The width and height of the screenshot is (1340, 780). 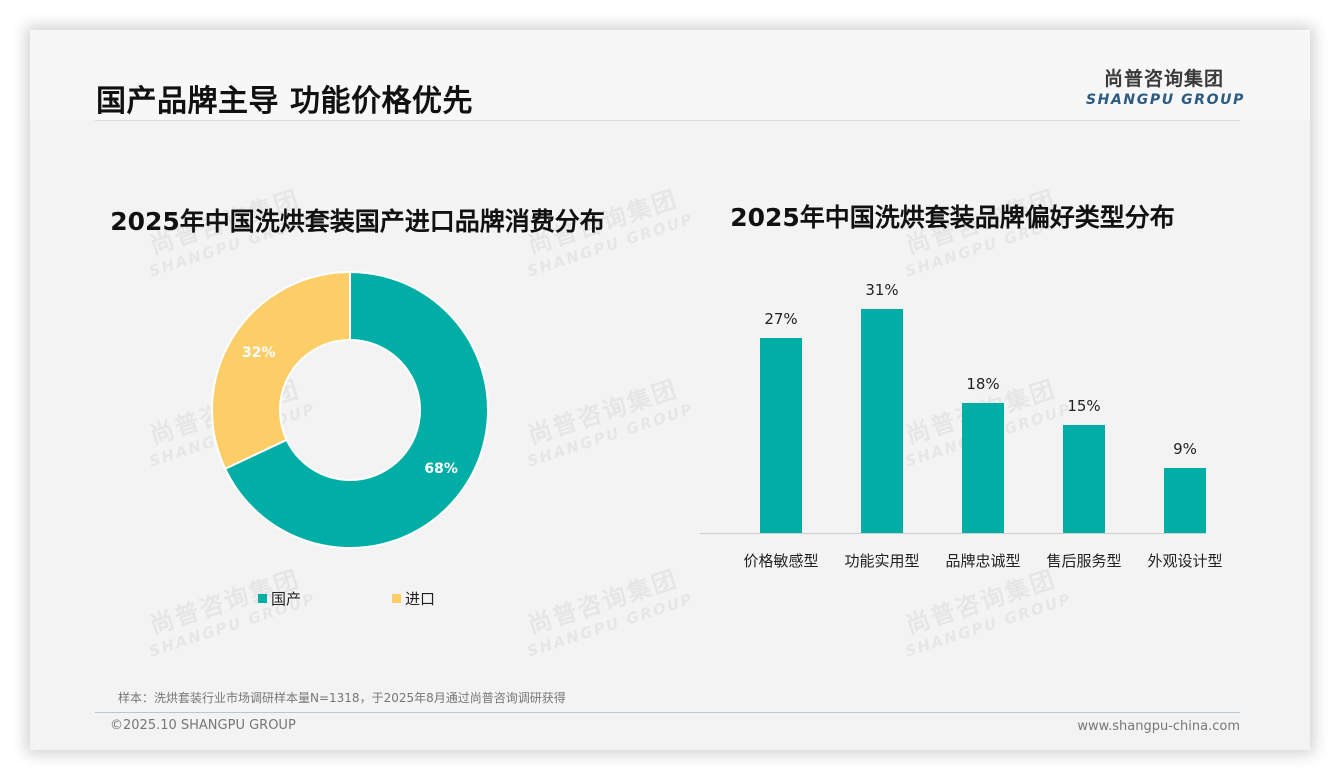 I want to click on website-link: www.shangpu-china.com, so click(x=1158, y=726).